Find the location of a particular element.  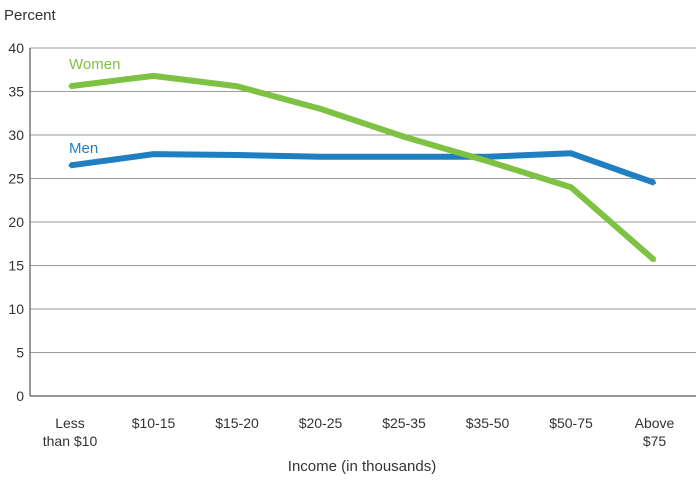

x-tick-label: $35-50 is located at coordinates (488, 423).